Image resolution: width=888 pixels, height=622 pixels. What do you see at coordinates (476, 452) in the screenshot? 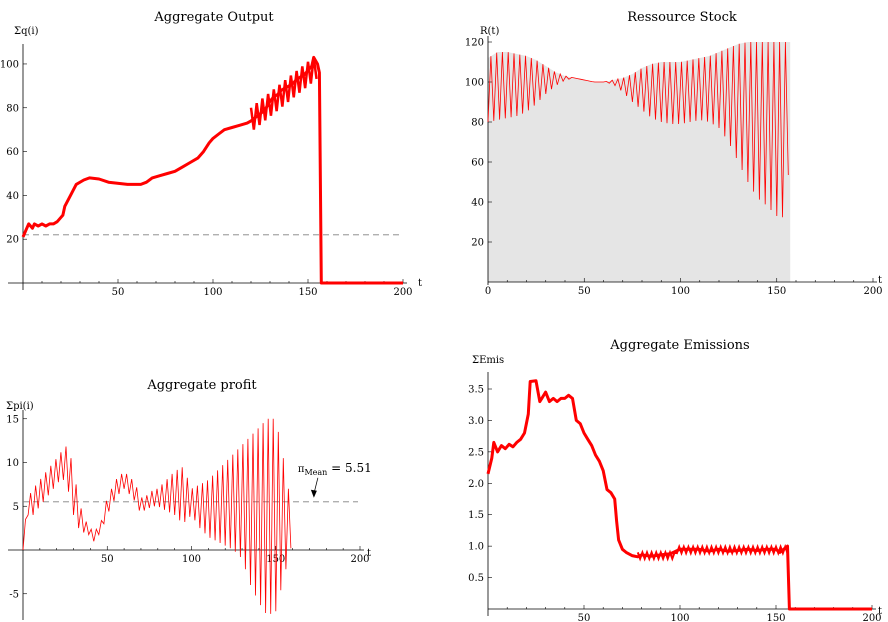
I see `y-tick-label: 2.5` at bounding box center [476, 452].